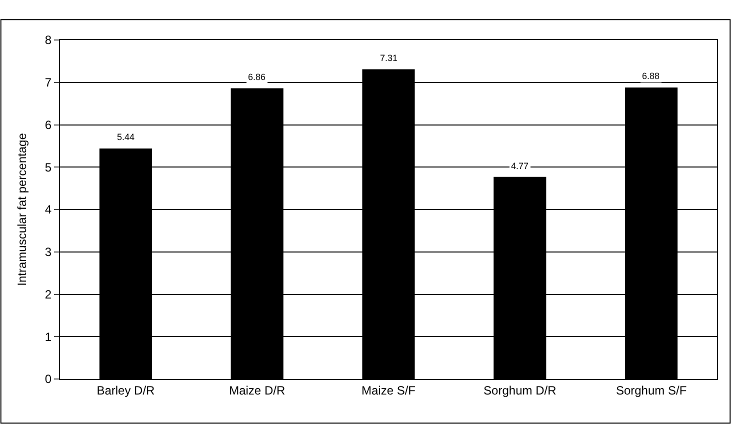 This screenshot has height=439, width=737. Describe the element at coordinates (48, 337) in the screenshot. I see `y-tick-label: 1` at that location.